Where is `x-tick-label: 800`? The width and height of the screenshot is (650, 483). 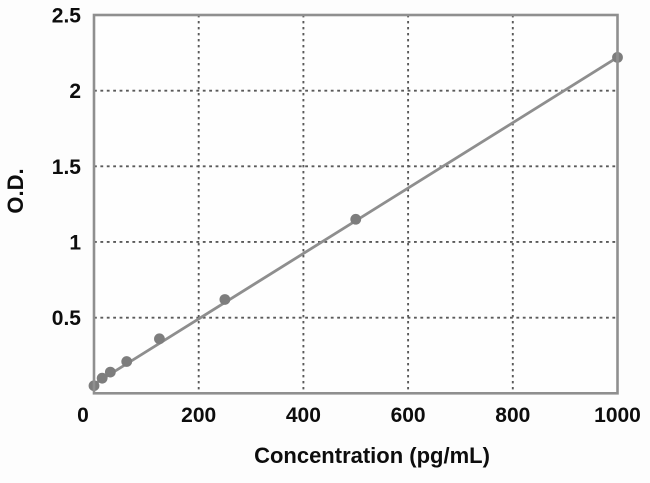
x-tick-label: 800 is located at coordinates (512, 415).